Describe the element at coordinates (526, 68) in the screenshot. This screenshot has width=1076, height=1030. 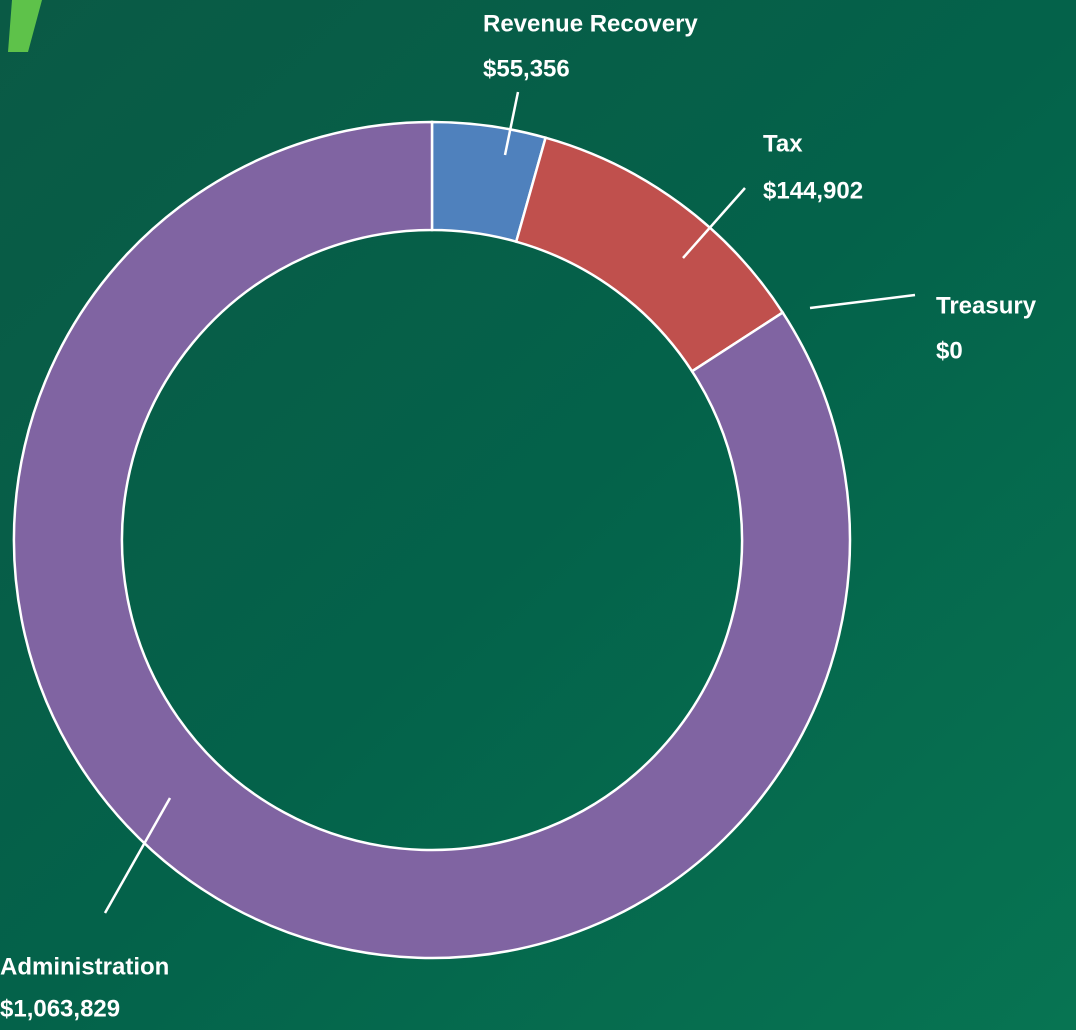
I see `data-label-value: $55,356` at that location.